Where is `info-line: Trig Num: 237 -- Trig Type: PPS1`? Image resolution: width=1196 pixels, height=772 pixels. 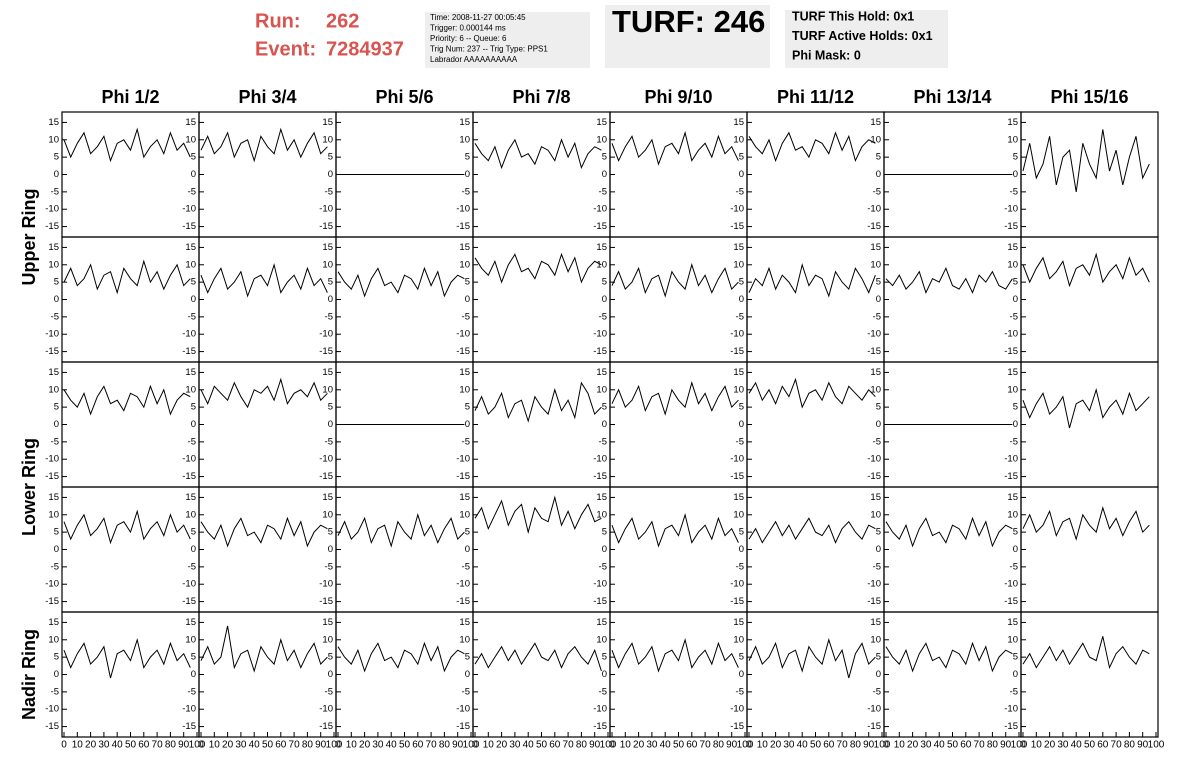 info-line: Trig Num: 237 -- Trig Type: PPS1 is located at coordinates (489, 49).